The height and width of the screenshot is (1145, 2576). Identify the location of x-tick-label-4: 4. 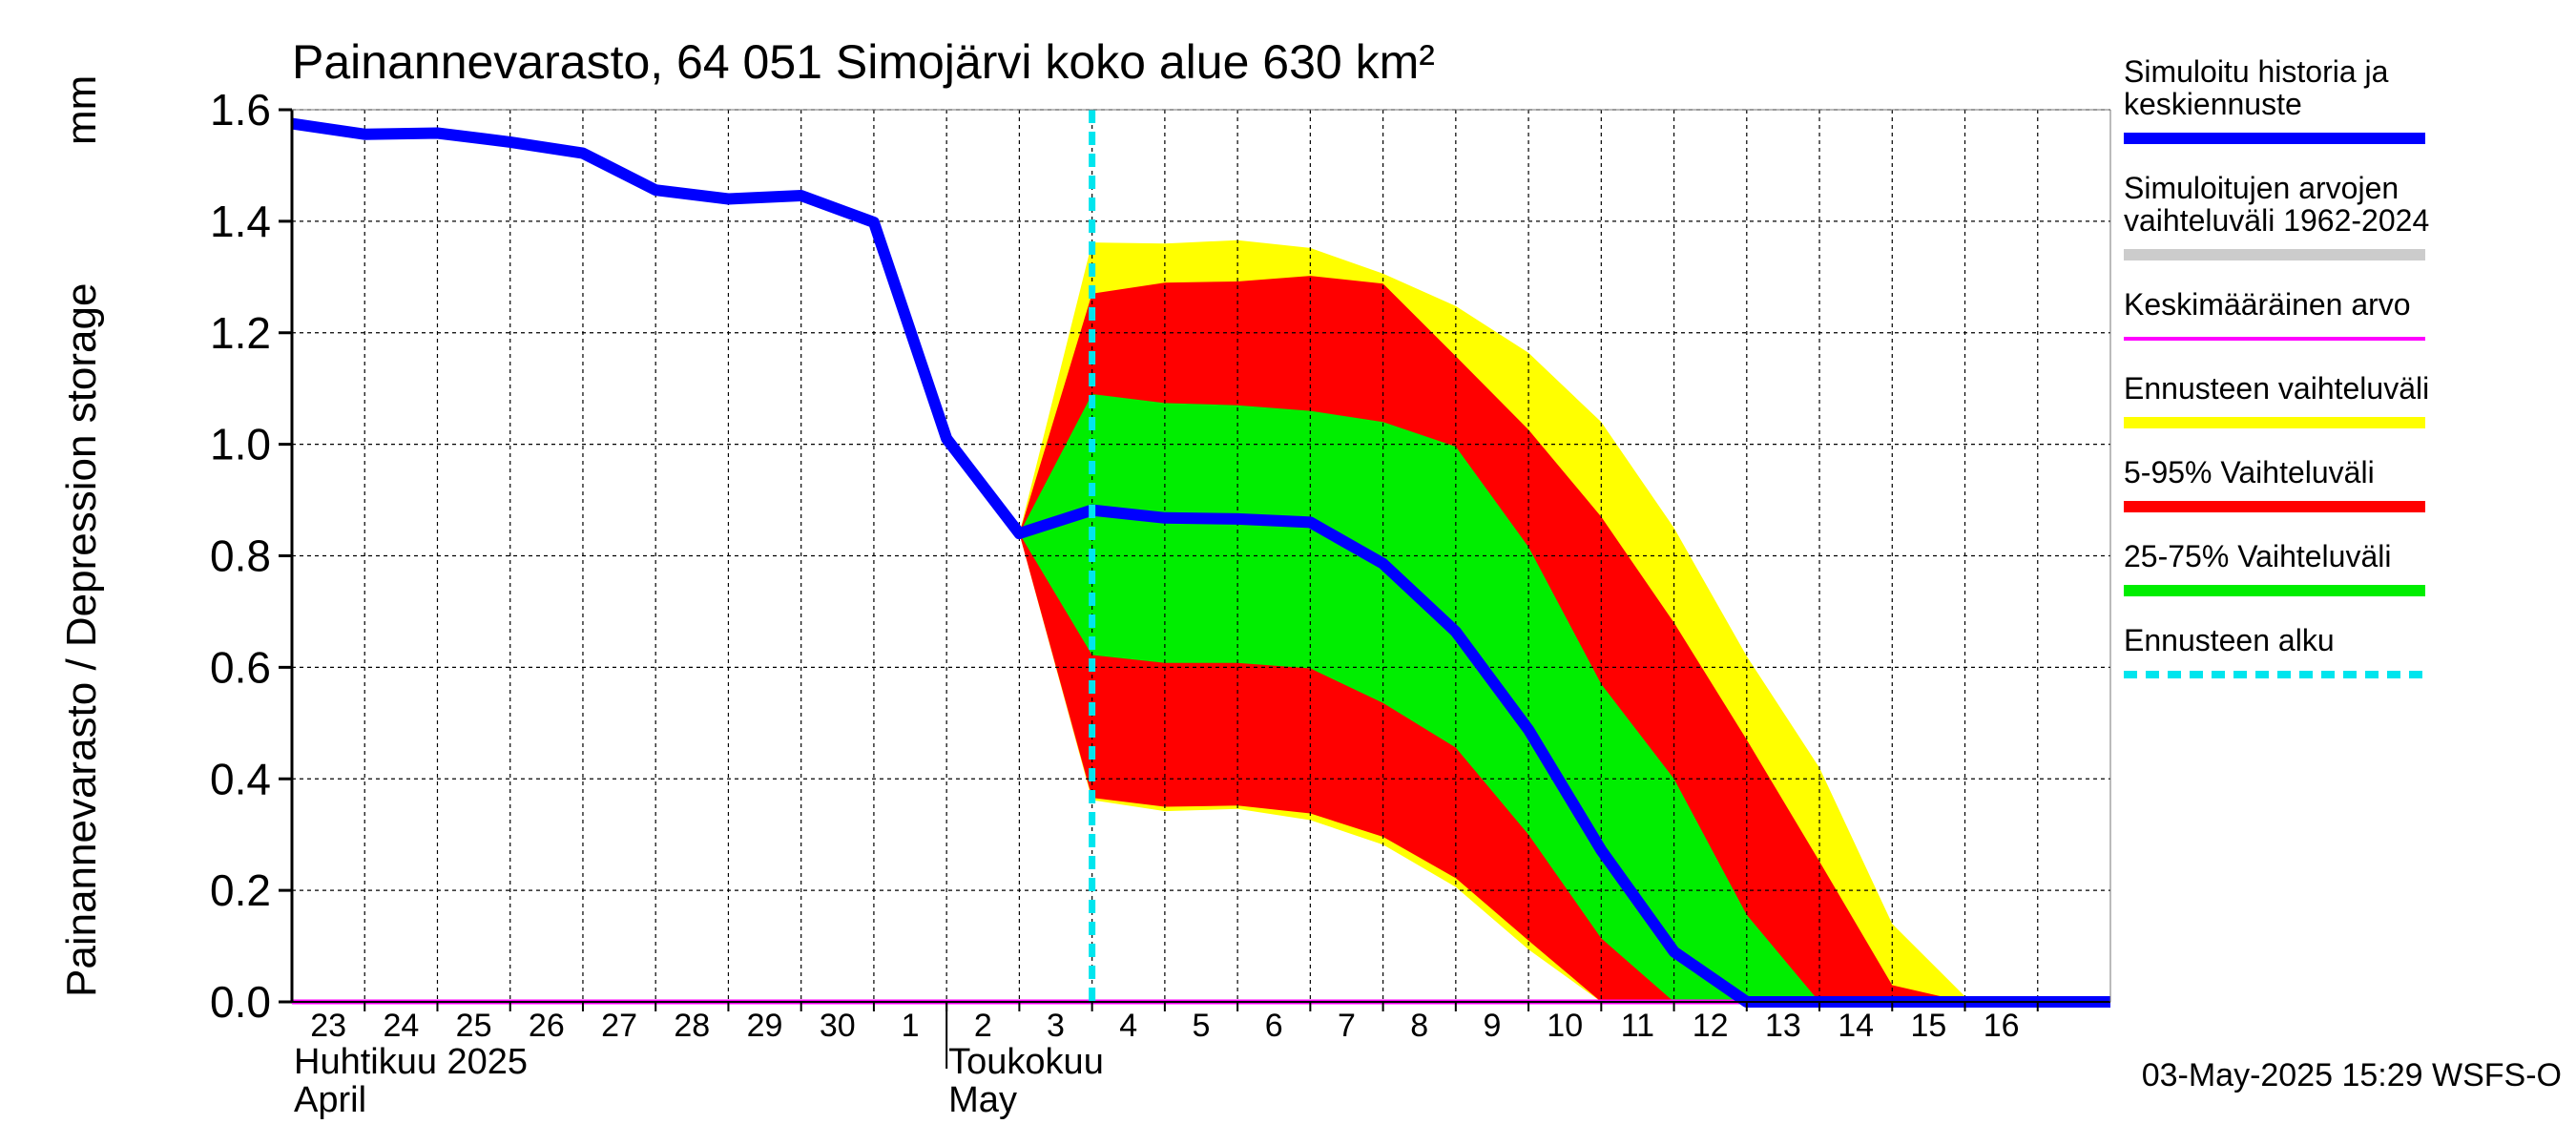
(1128, 1026).